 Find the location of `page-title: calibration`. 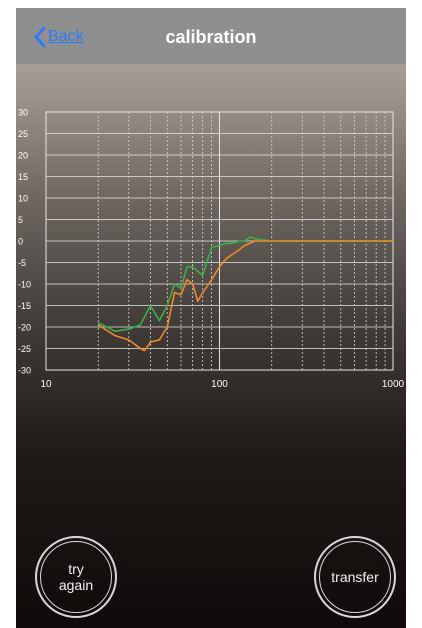

page-title: calibration is located at coordinates (211, 37).